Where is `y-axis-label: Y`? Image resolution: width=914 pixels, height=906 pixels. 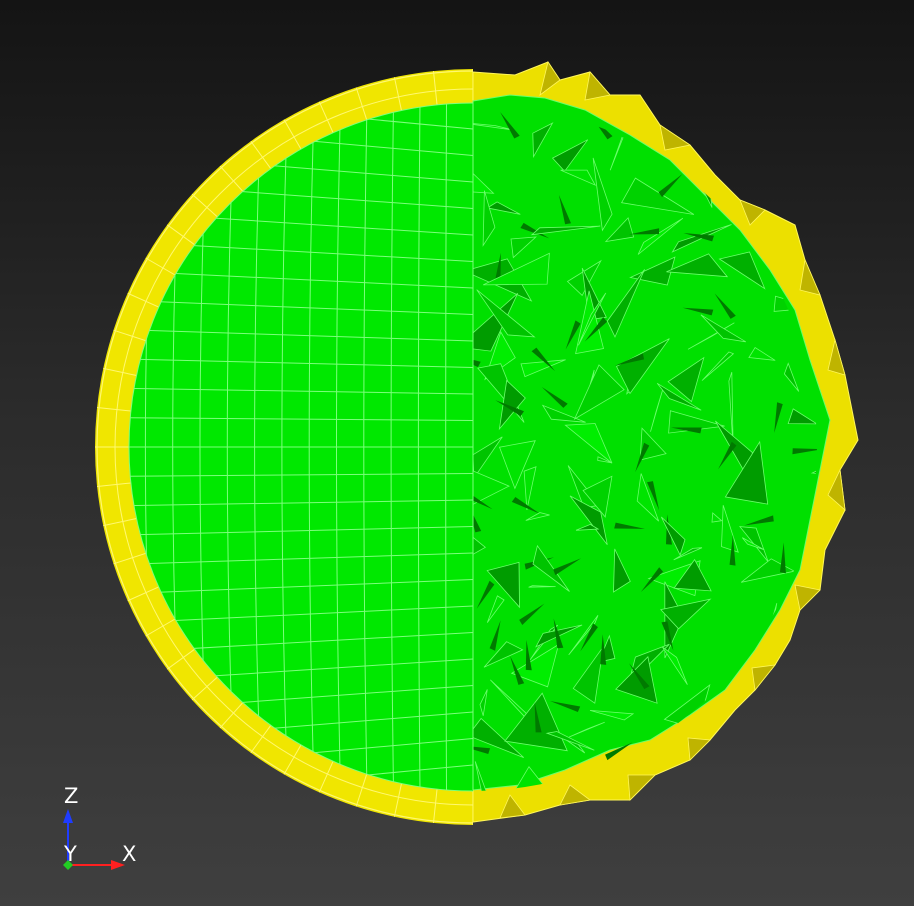
y-axis-label: Y is located at coordinates (70, 854).